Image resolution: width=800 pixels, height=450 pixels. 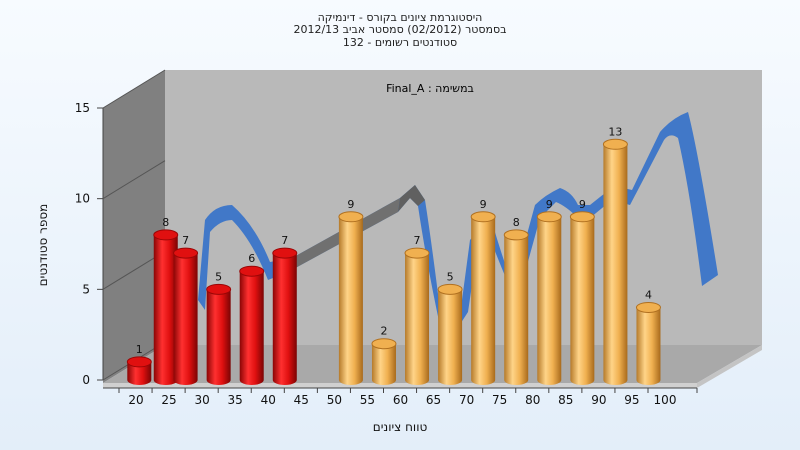 What do you see at coordinates (400, 400) in the screenshot?
I see `x-tick-label: 60` at bounding box center [400, 400].